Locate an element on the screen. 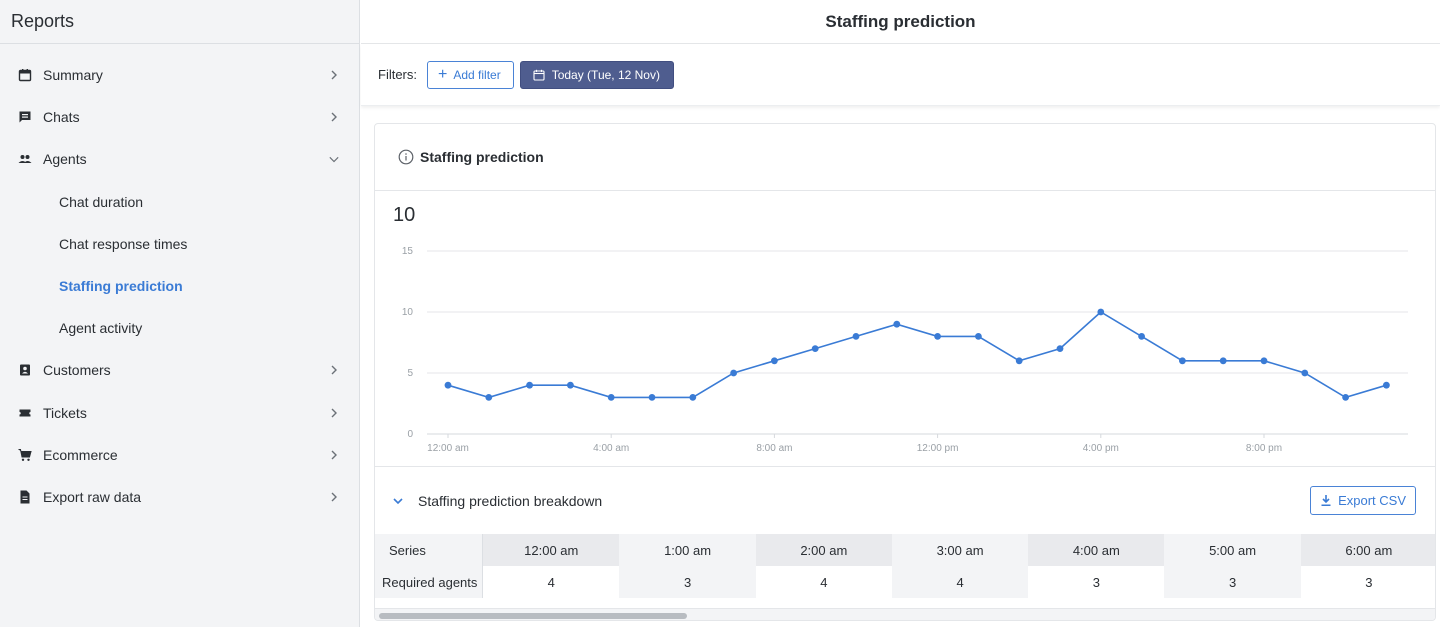 Image resolution: width=1440 pixels, height=627 pixels. x-tick-label: 8:00 pm is located at coordinates (1264, 448).